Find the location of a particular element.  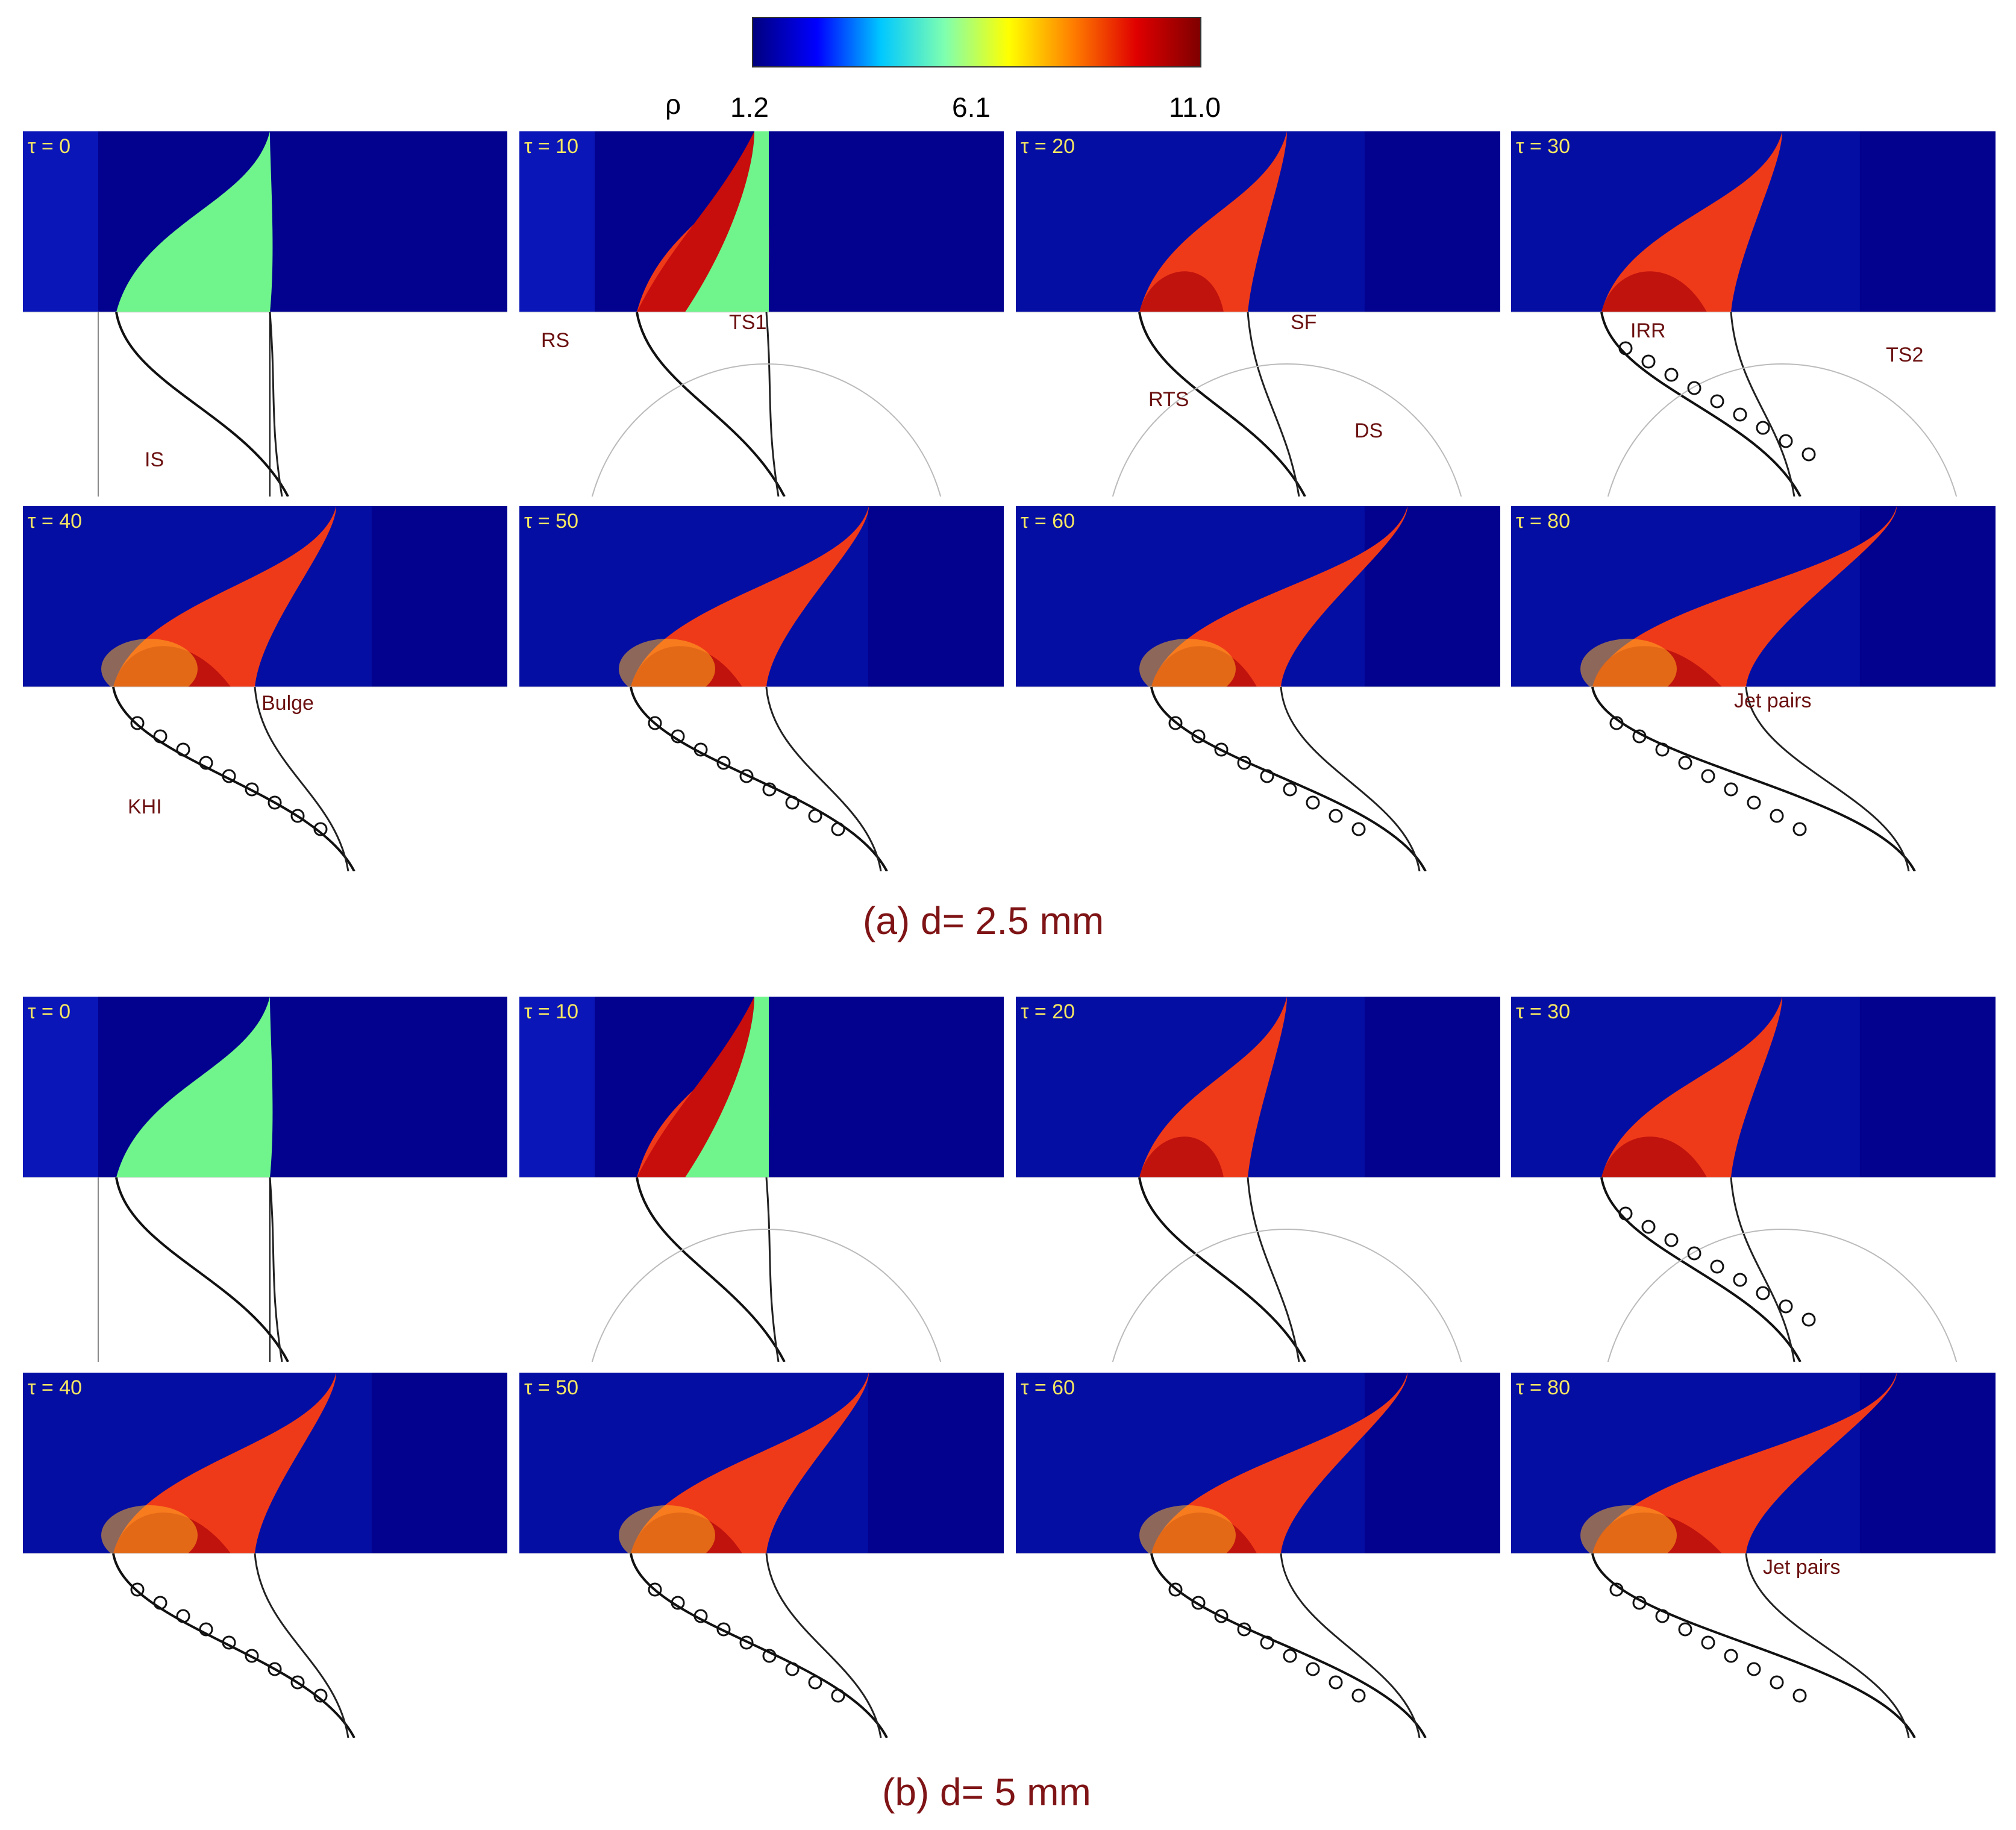

annotation-rts: RTS is located at coordinates (1168, 399).